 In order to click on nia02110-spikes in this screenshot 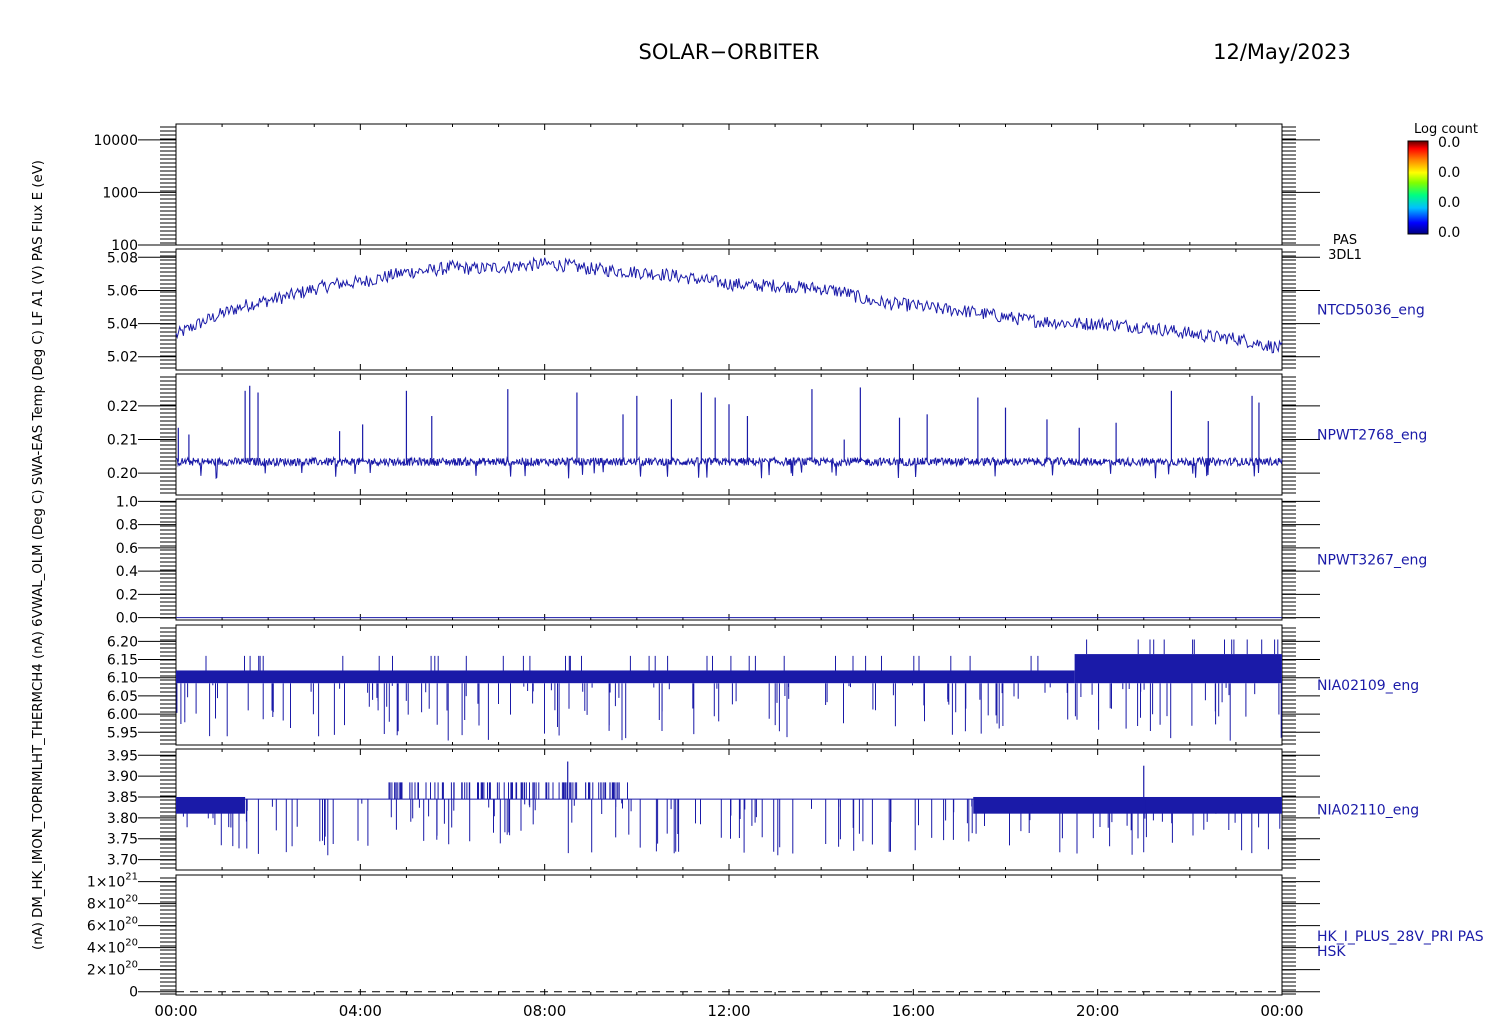, I will do `click(731, 819)`.